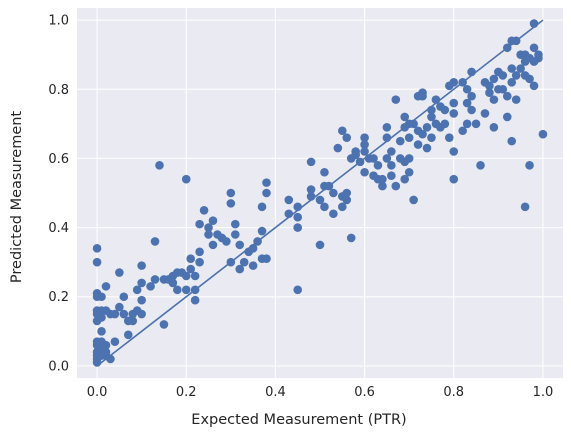 The height and width of the screenshot is (437, 571). Describe the element at coordinates (58, 366) in the screenshot. I see `y-tick-label: 0.0` at that location.